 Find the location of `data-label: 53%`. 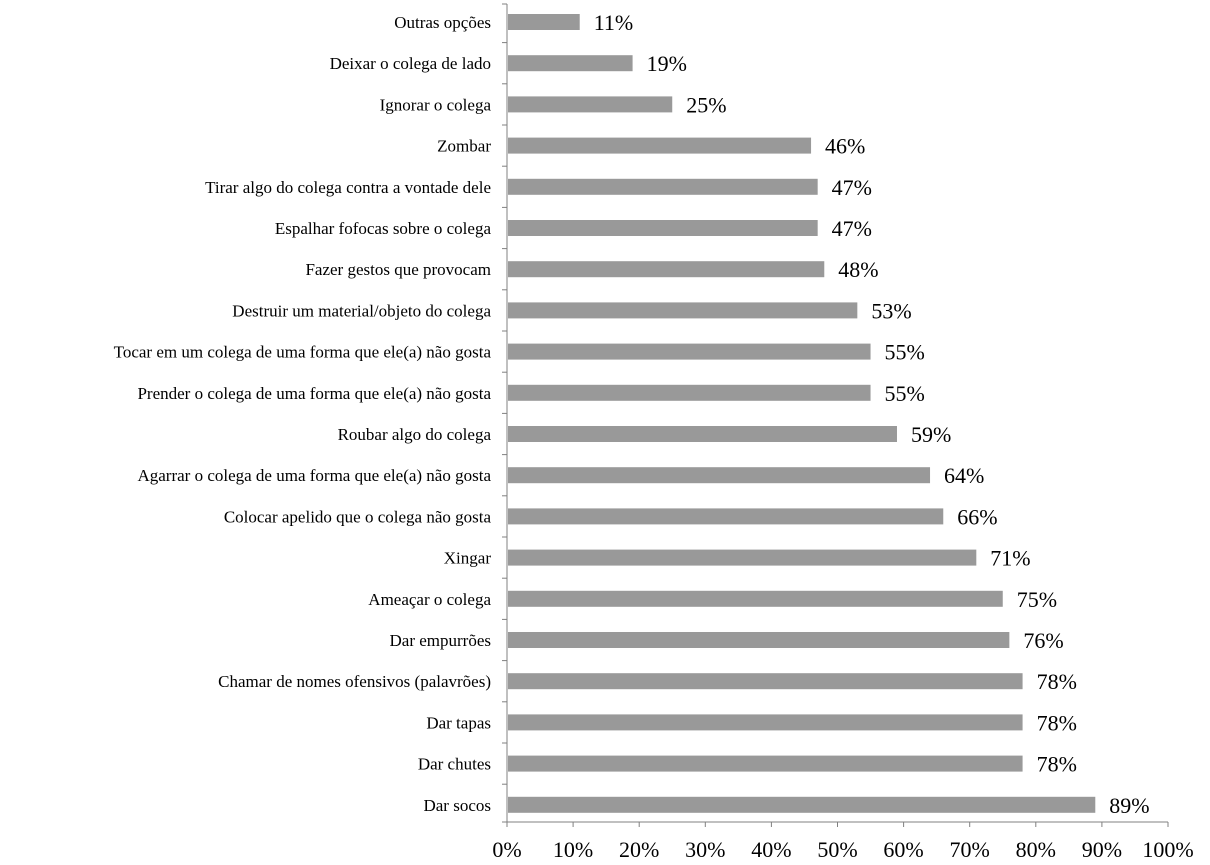

data-label: 53% is located at coordinates (891, 310).